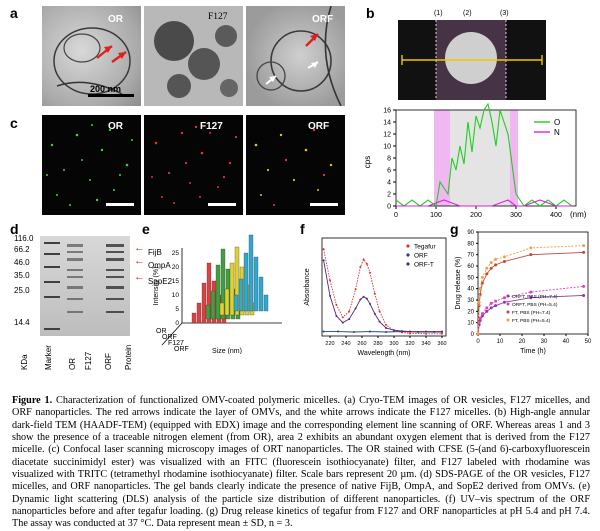  I want to click on tem-orf-caption: ORF, so click(322, 19).